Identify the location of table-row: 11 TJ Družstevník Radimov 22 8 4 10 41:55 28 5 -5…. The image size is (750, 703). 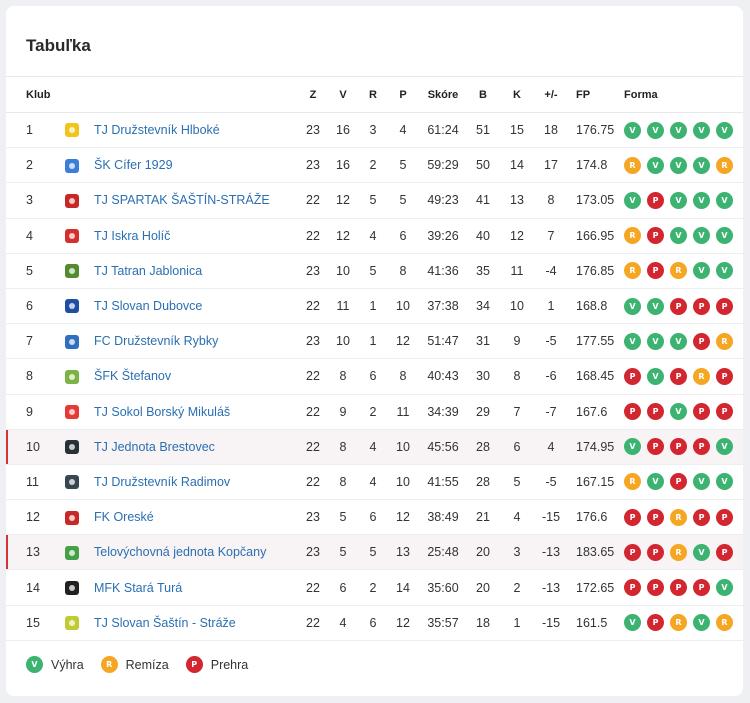
(374, 482).